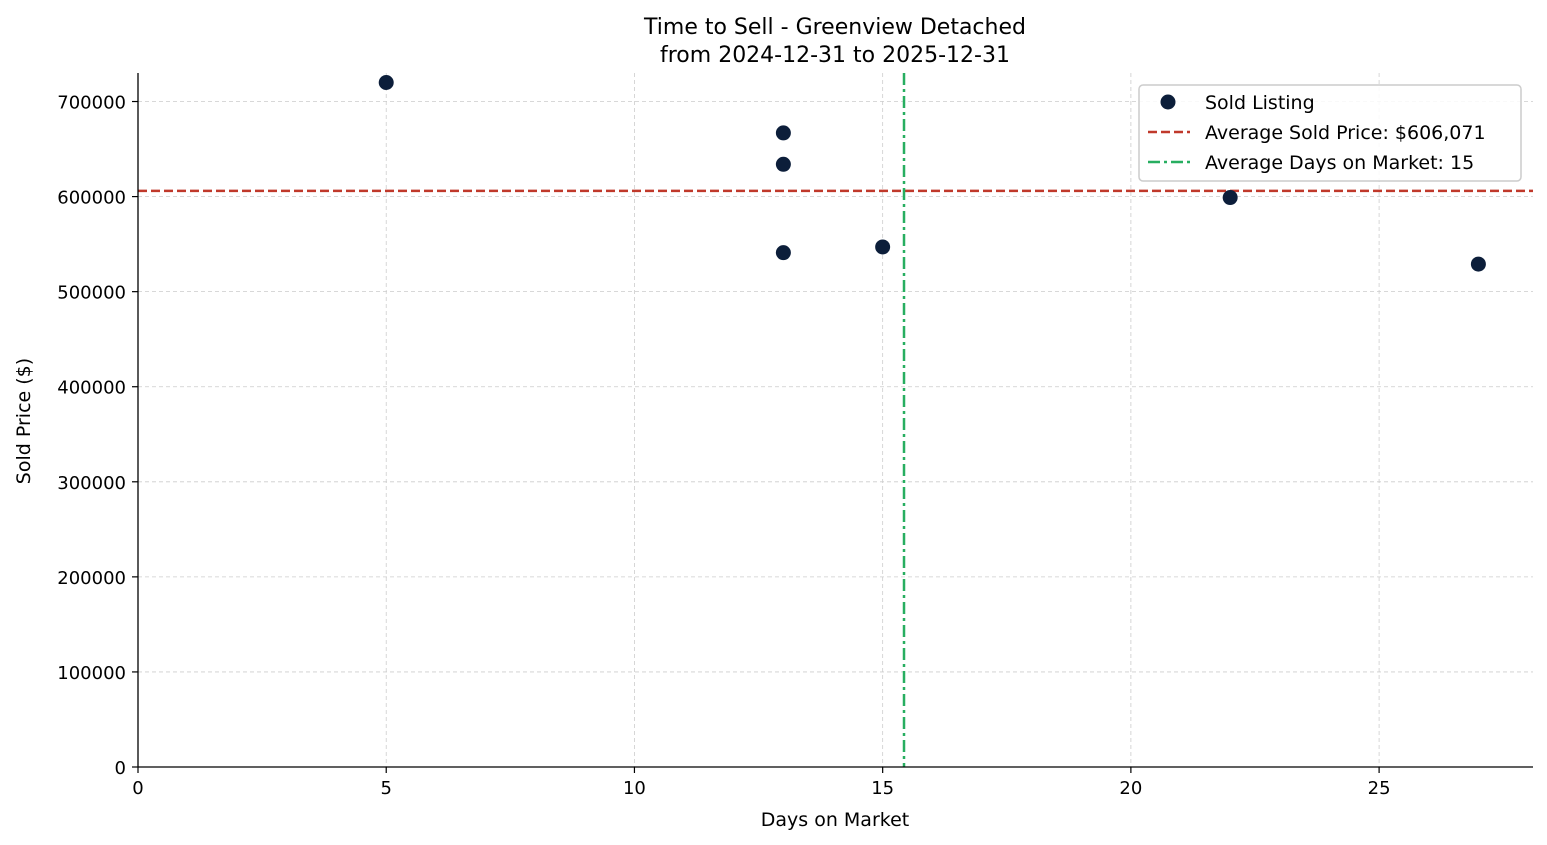 This screenshot has height=845, width=1547. What do you see at coordinates (634, 788) in the screenshot?
I see `x-tick-label: 10` at bounding box center [634, 788].